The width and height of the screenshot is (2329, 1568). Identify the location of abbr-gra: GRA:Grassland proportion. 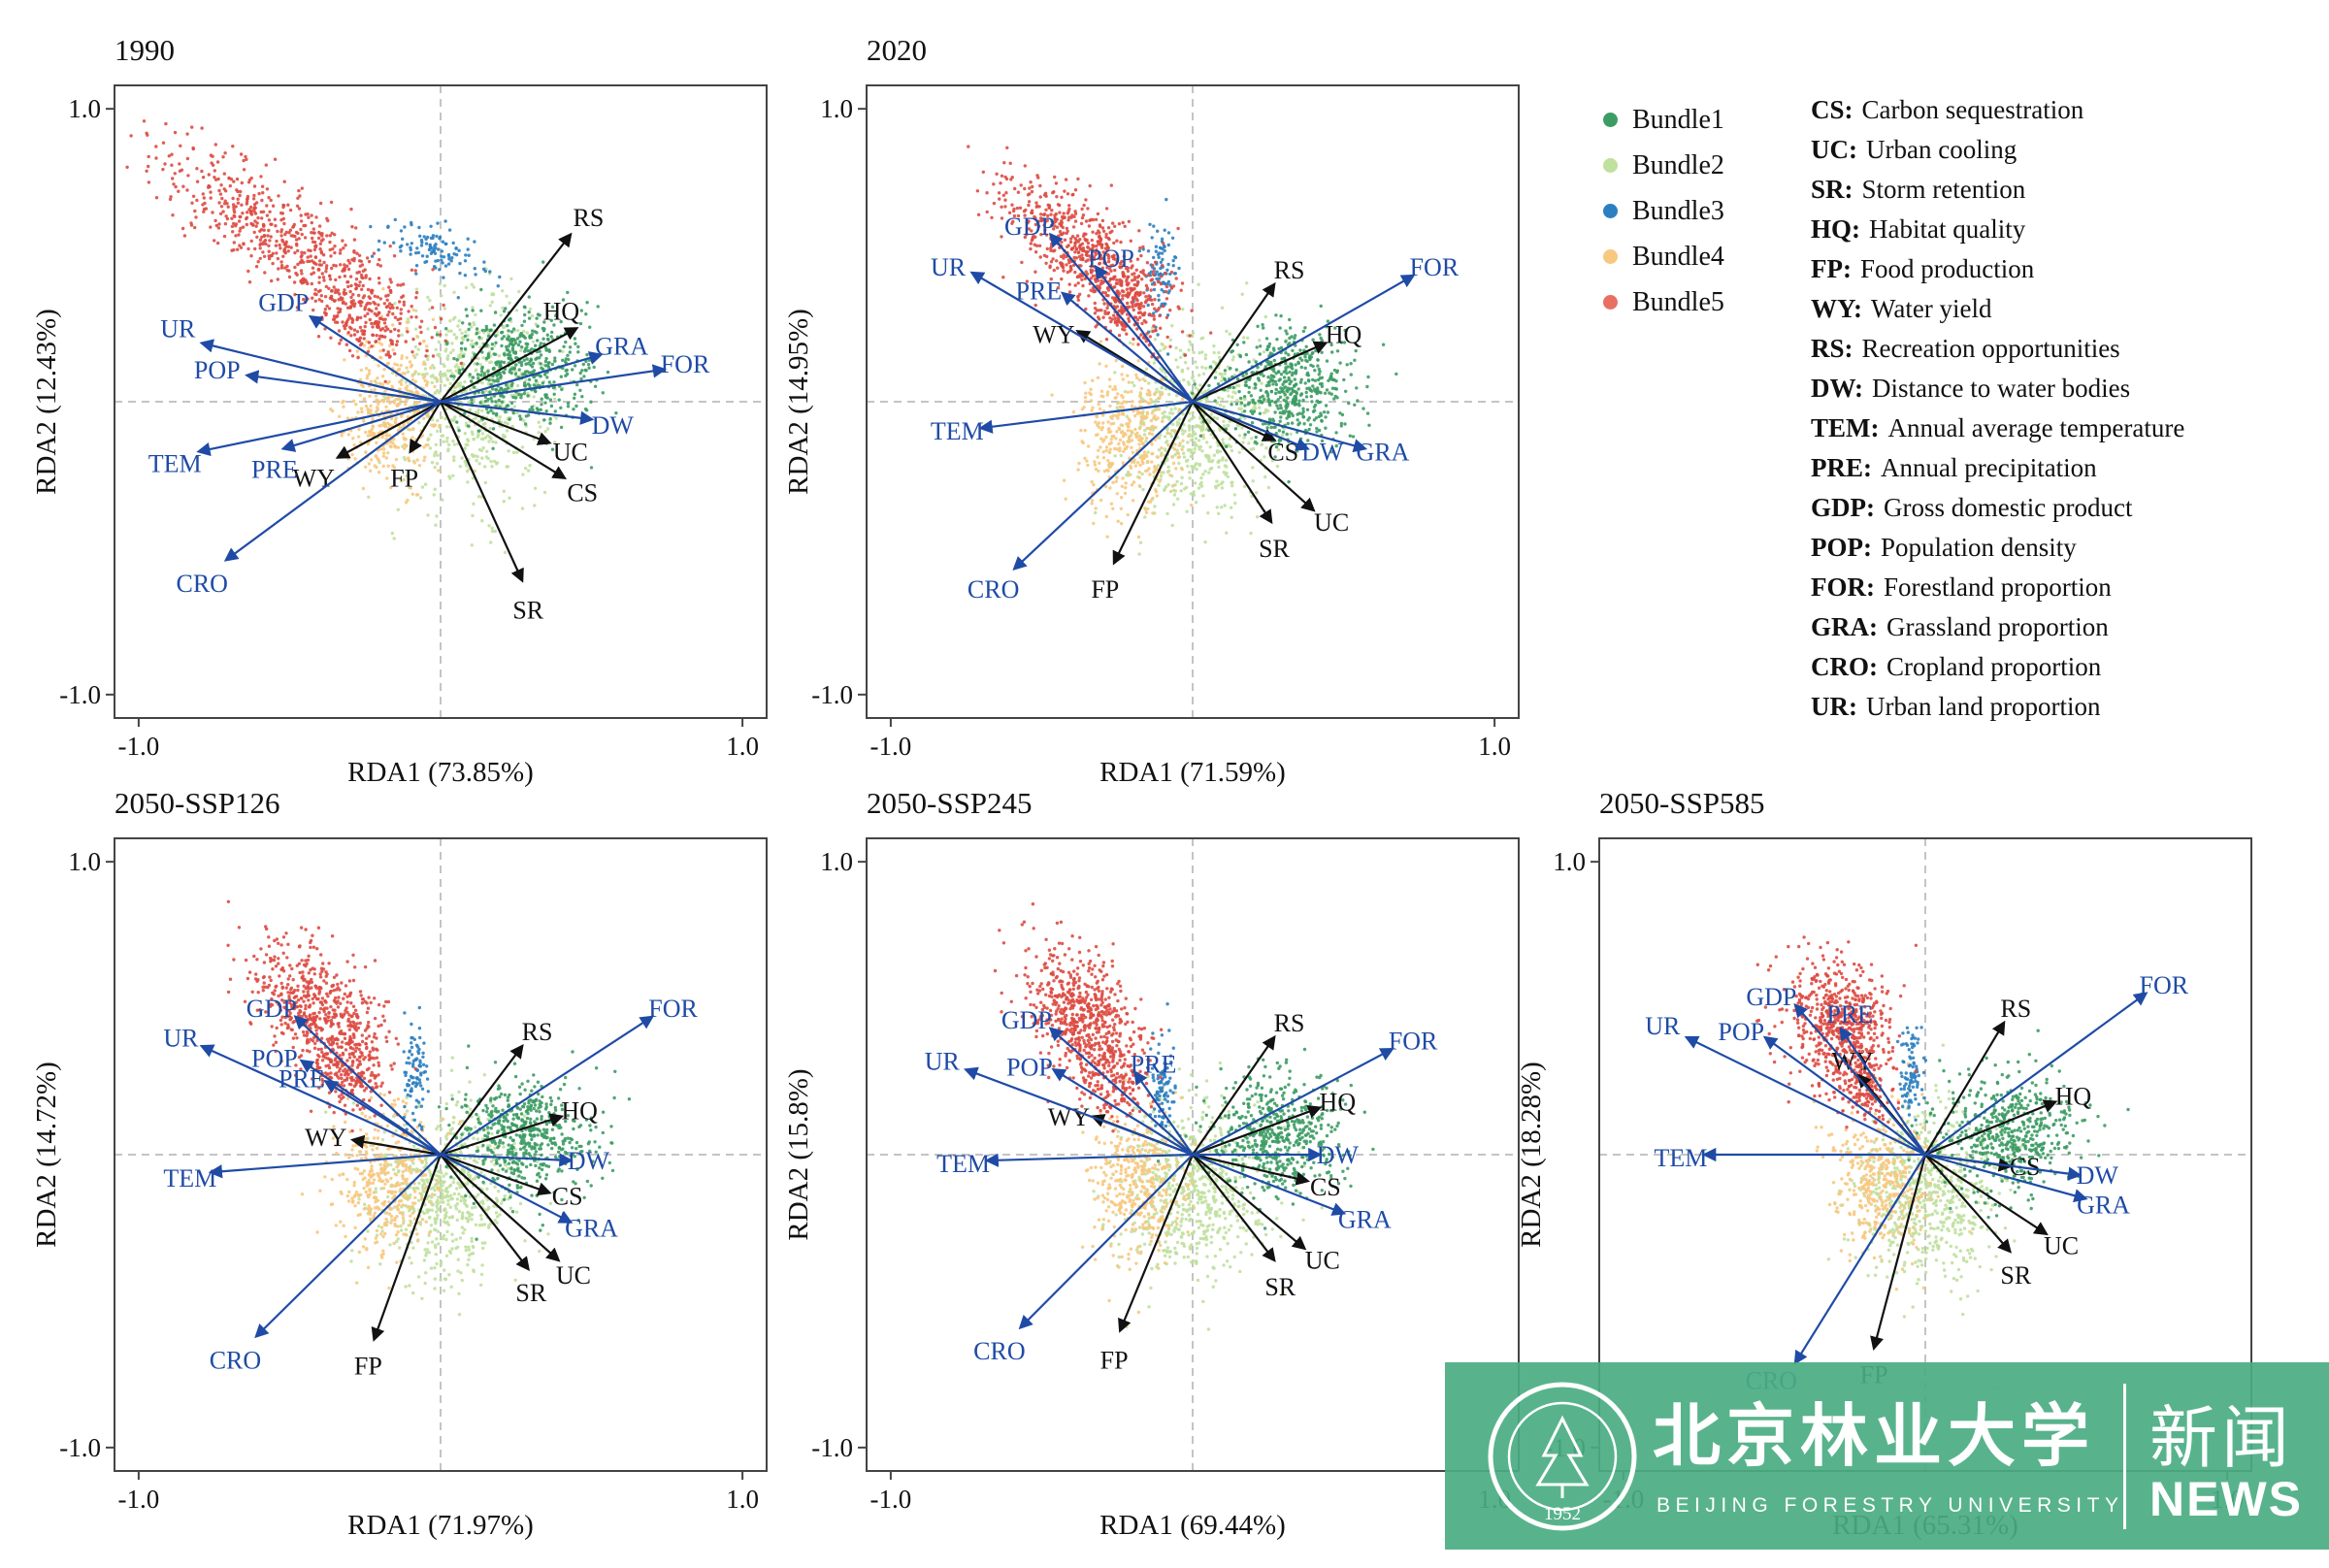
(1998, 632).